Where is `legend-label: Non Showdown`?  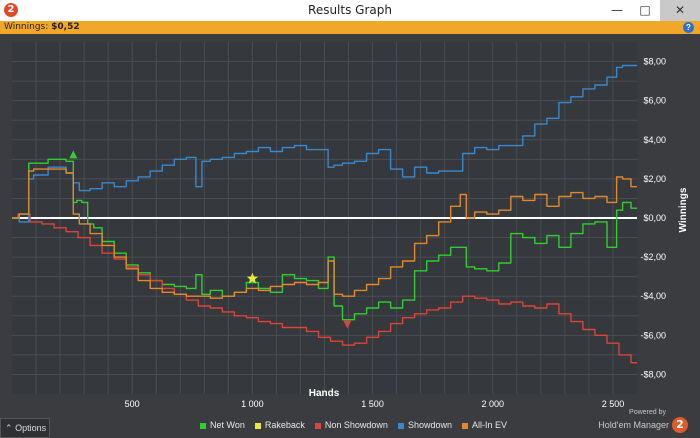 legend-label: Non Showdown is located at coordinates (356, 425).